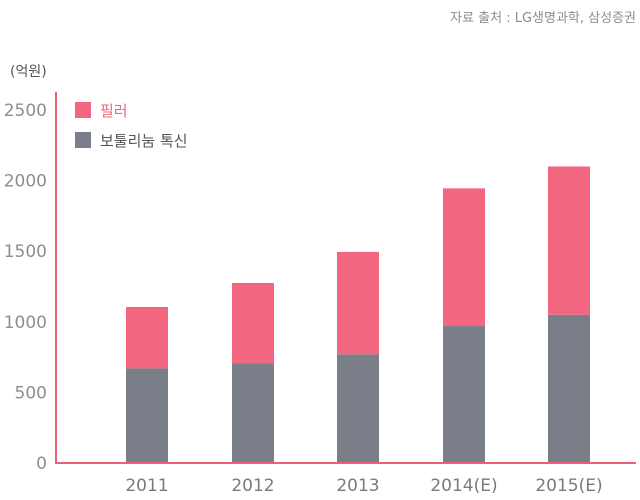  What do you see at coordinates (25, 323) in the screenshot?
I see `y-tick-label: 1000` at bounding box center [25, 323].